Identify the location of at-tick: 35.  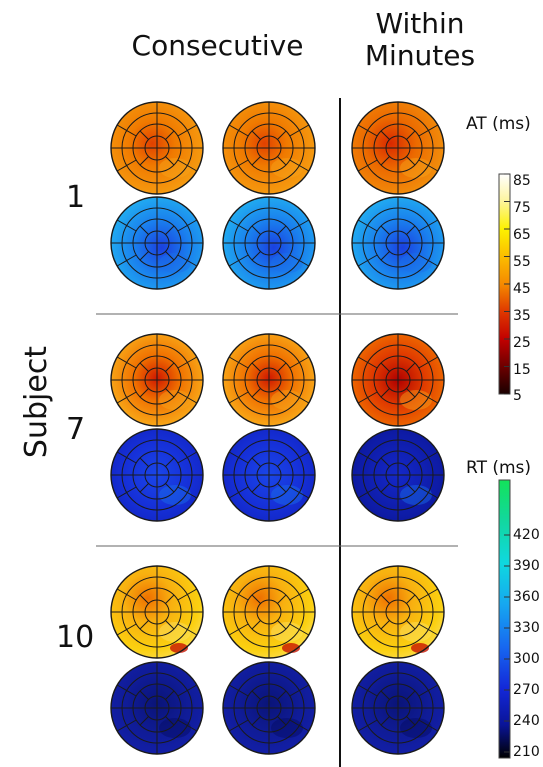
(522, 316).